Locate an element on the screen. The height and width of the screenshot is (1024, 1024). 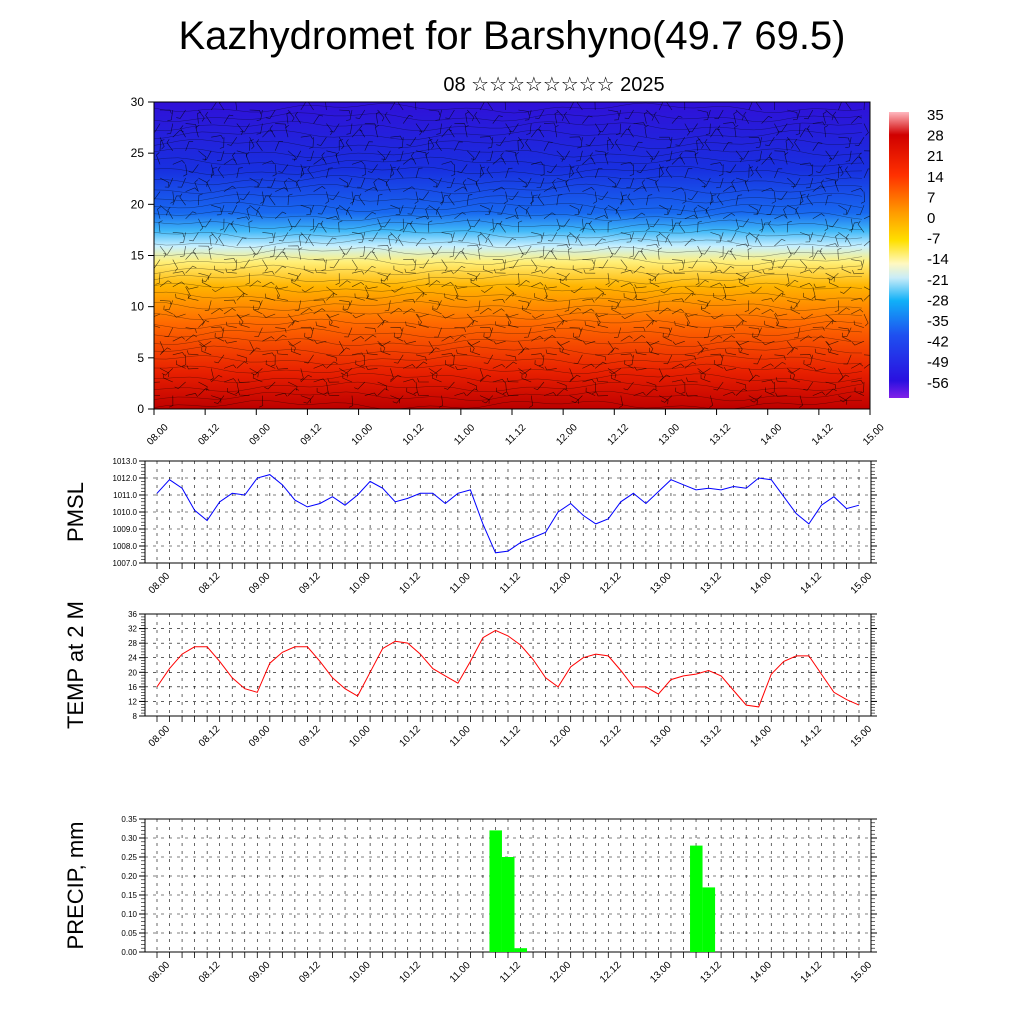
precip-bar is located at coordinates (696, 898).